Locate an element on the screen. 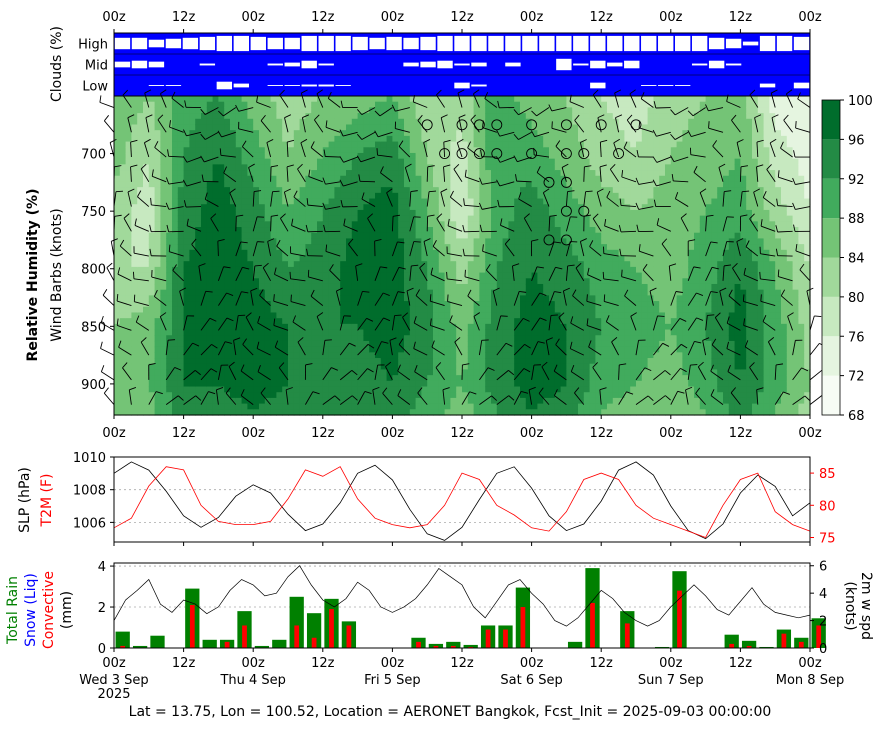  cloud-cell is located at coordinates (462, 85).